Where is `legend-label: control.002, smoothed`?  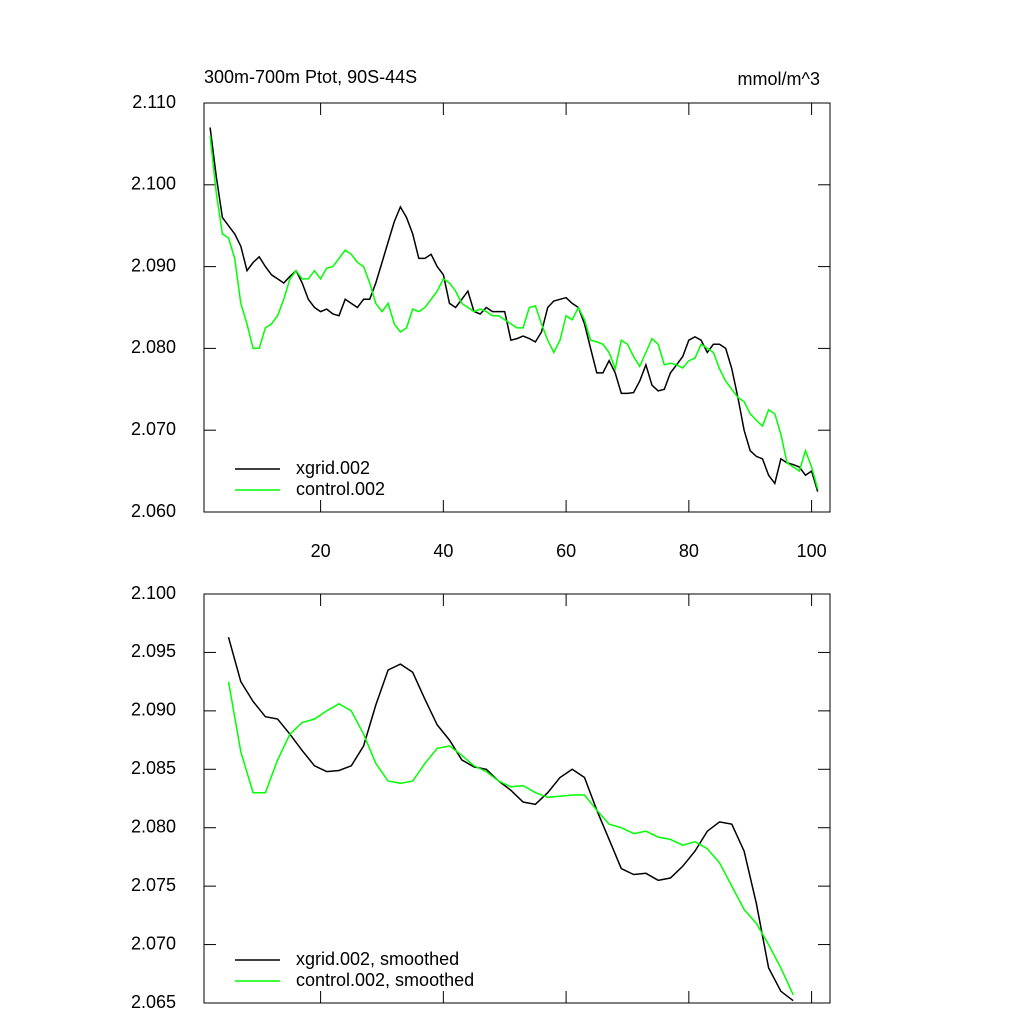 legend-label: control.002, smoothed is located at coordinates (385, 980).